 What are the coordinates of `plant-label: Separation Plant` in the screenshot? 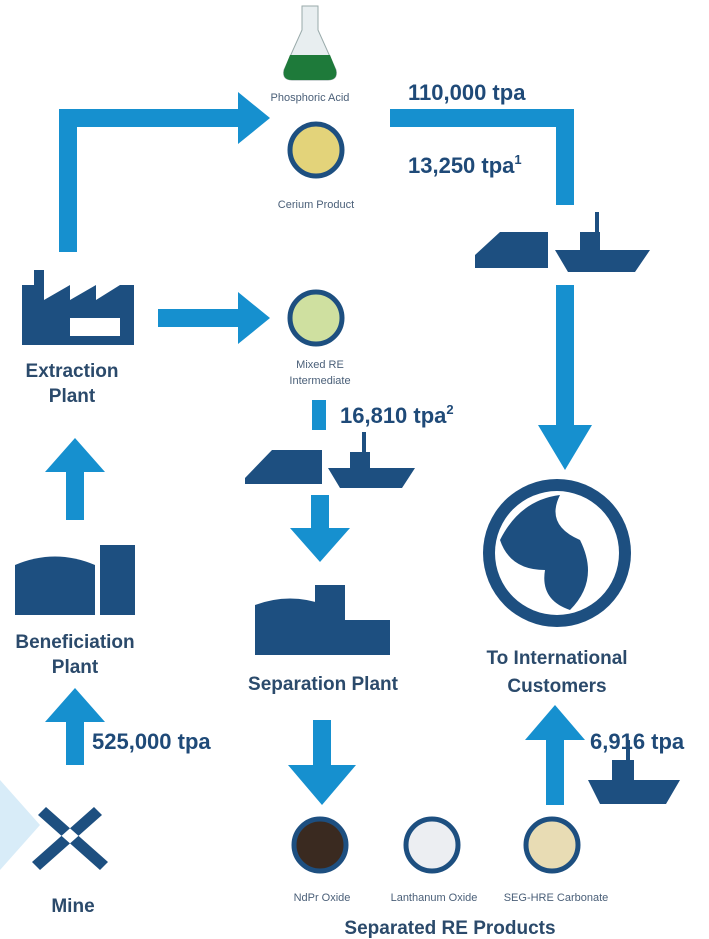 It's located at (323, 684).